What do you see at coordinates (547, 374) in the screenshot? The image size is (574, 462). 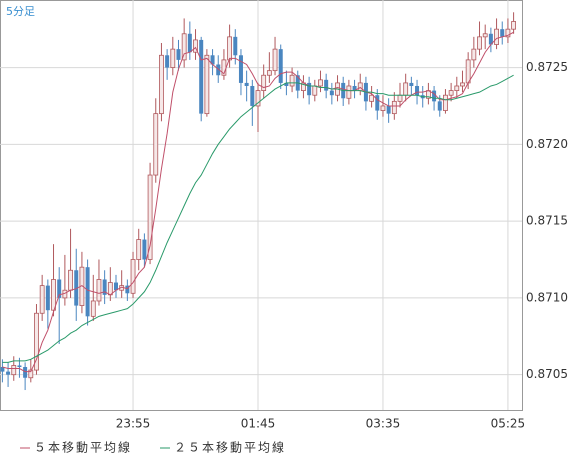 I see `y-tick-label: 0.8705` at bounding box center [547, 374].